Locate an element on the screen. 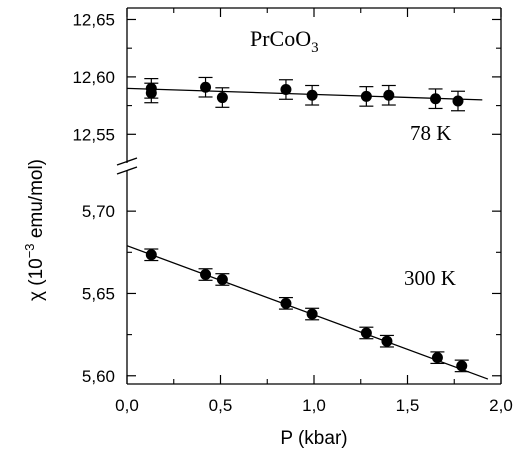  fit-line is located at coordinates (304, 94).